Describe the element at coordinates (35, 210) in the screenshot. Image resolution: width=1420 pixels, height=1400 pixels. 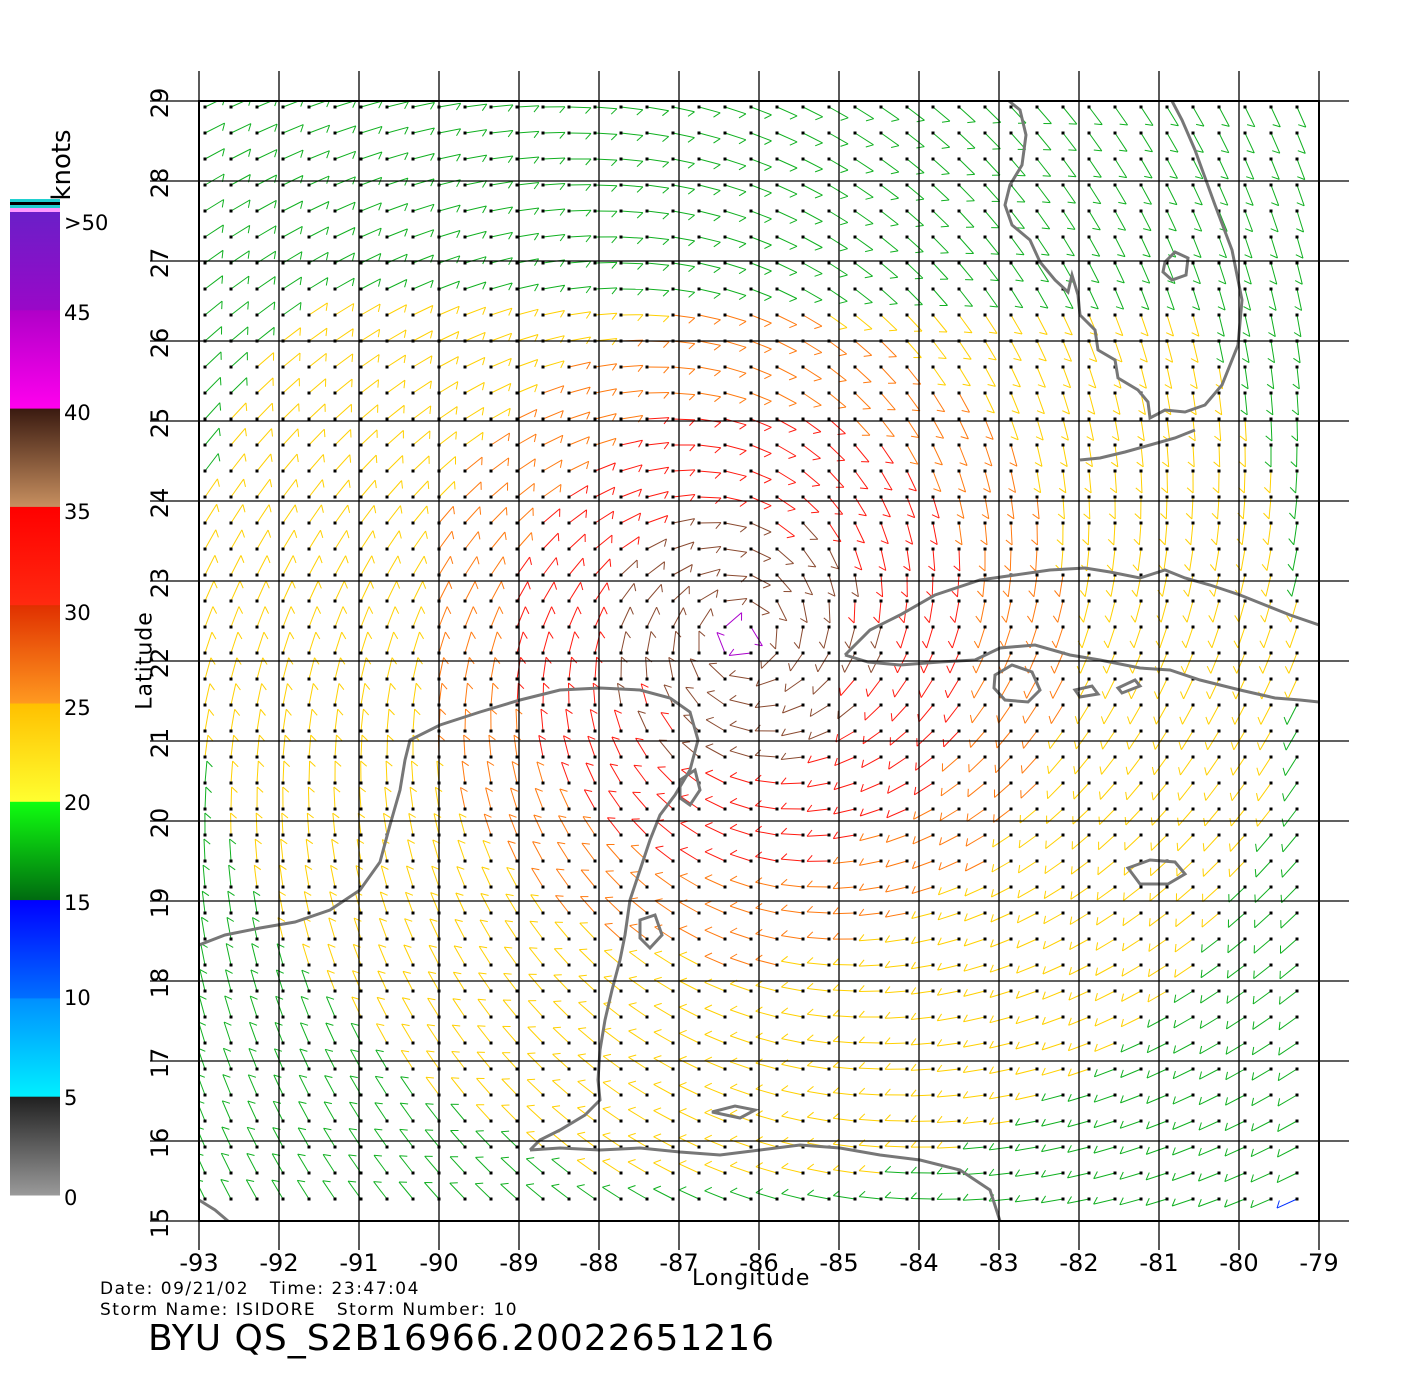
I see `legend-stripe` at that location.